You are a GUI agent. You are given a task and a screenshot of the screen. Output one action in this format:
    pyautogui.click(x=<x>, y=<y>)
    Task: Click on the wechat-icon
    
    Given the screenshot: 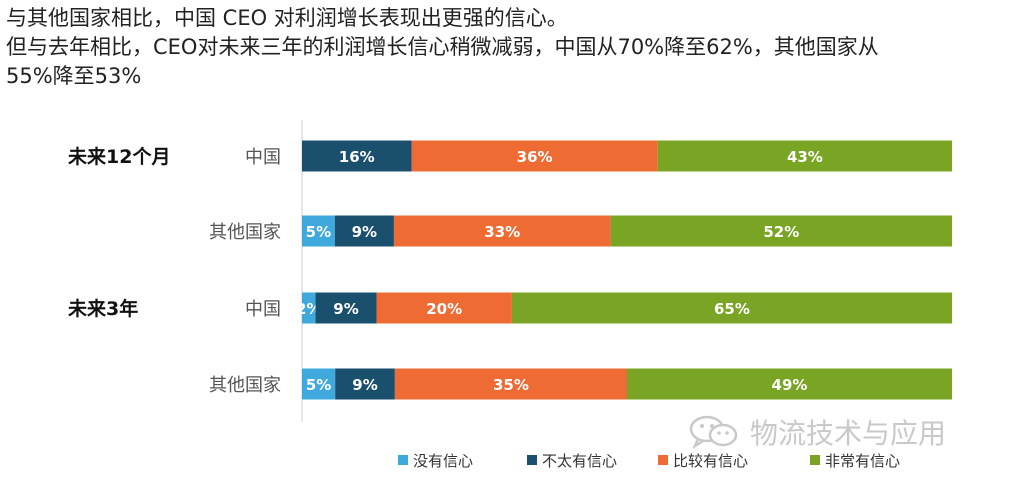 What is the action you would take?
    pyautogui.click(x=713, y=432)
    